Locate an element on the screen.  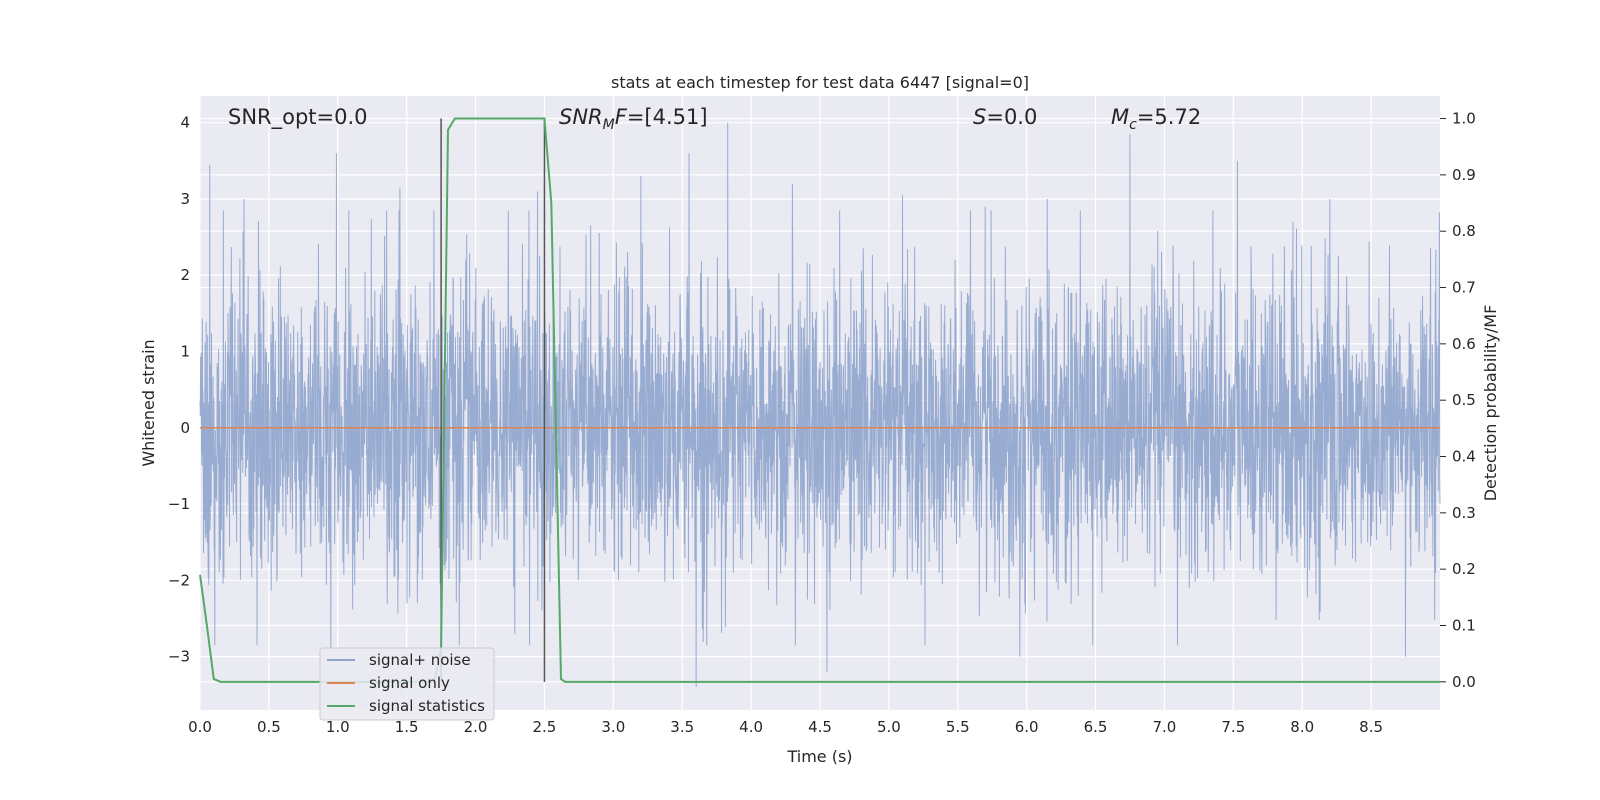
y-right-tick-label: 0.1 is located at coordinates (1464, 626).